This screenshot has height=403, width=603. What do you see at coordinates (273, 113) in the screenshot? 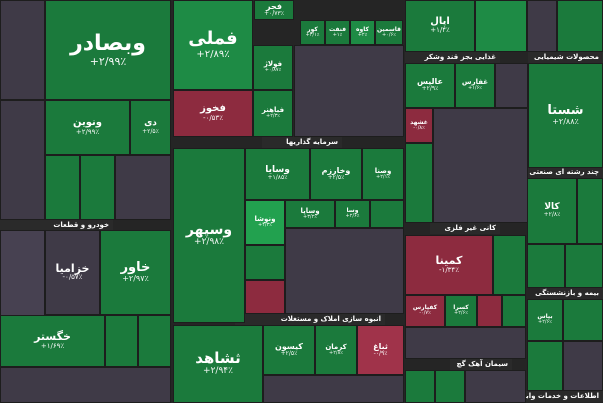
I see `stock-tile: فباهنر +۲/۳٪` at bounding box center [273, 113].